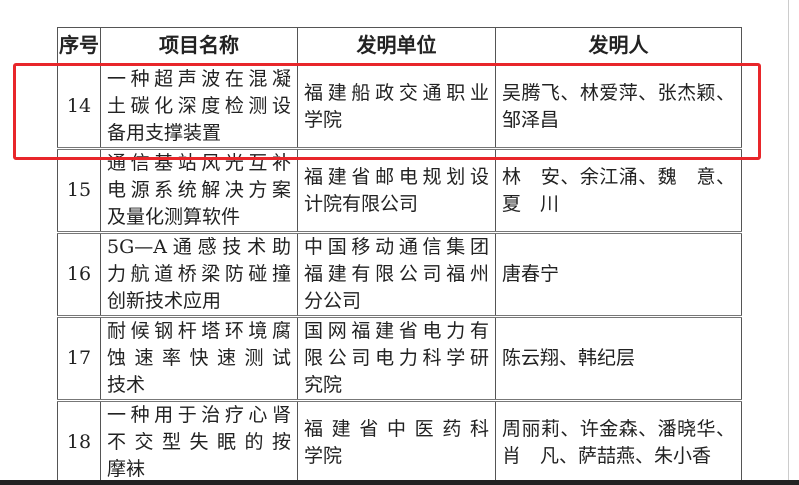 The width and height of the screenshot is (799, 485). What do you see at coordinates (396, 441) in the screenshot?
I see `cell-org: 福建省中医药科 学院` at bounding box center [396, 441].